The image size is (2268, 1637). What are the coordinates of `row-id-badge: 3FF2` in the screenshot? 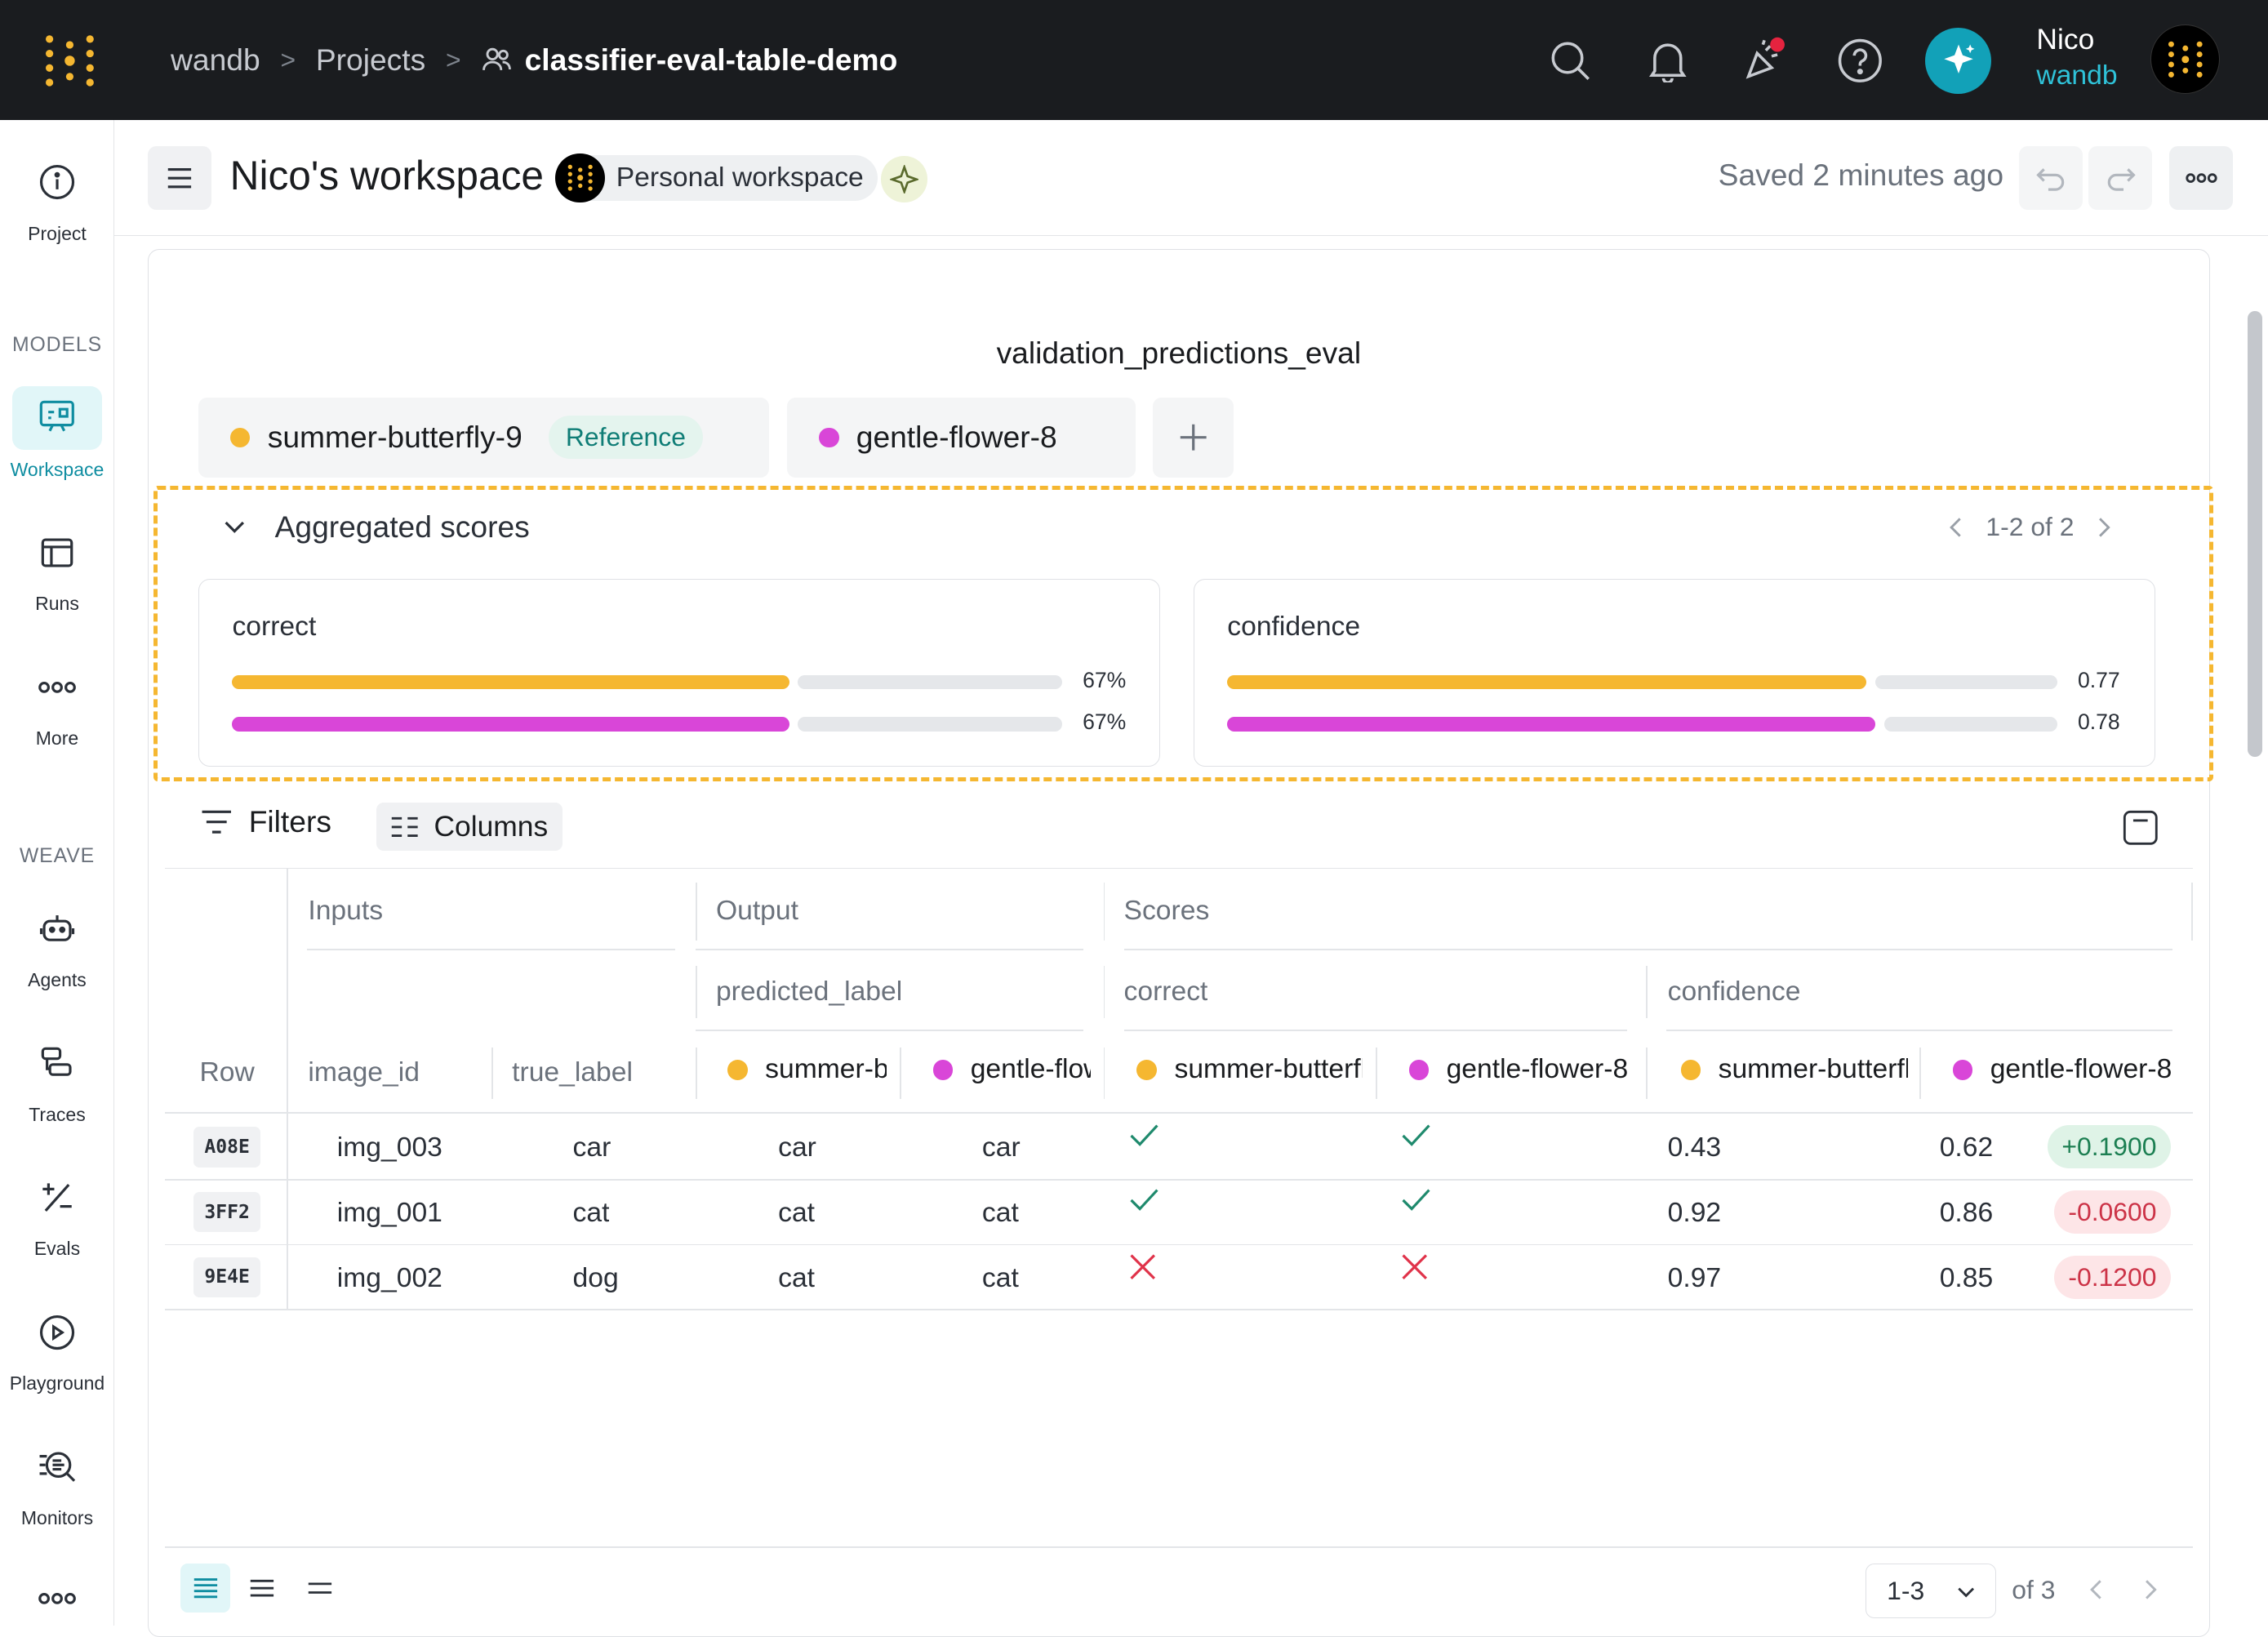 It's located at (227, 1212).